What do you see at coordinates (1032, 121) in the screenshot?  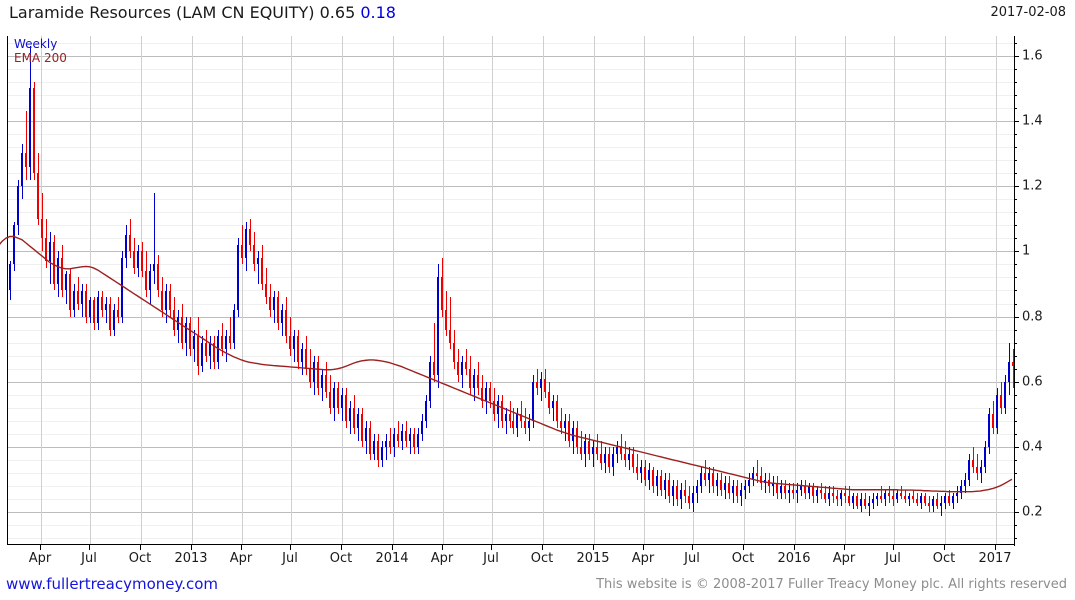 I see `y-axis-label: 1.4` at bounding box center [1032, 121].